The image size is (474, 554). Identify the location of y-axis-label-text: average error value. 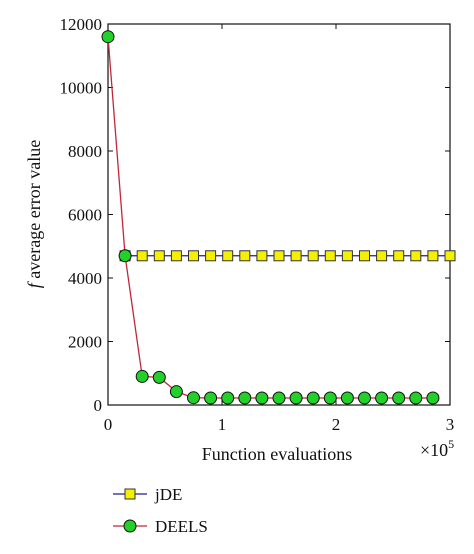
(34, 211).